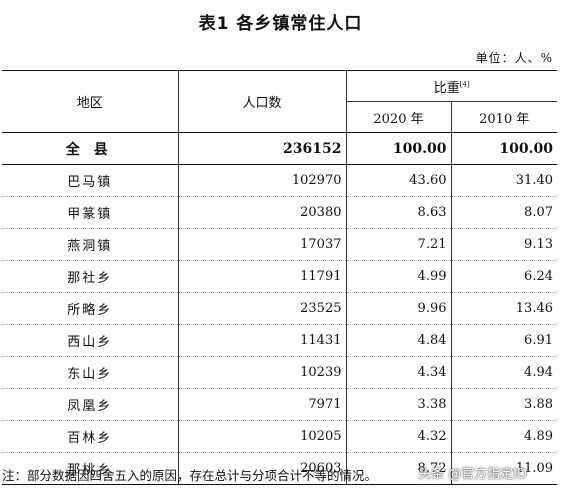 The width and height of the screenshot is (561, 492). I want to click on table-row: 所略乡 23525 9.96 13.46, so click(279, 308).